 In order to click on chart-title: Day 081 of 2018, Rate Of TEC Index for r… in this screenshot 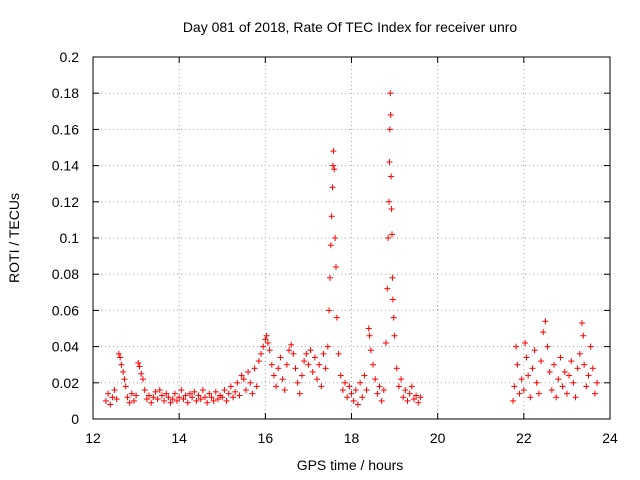, I will do `click(350, 27)`.